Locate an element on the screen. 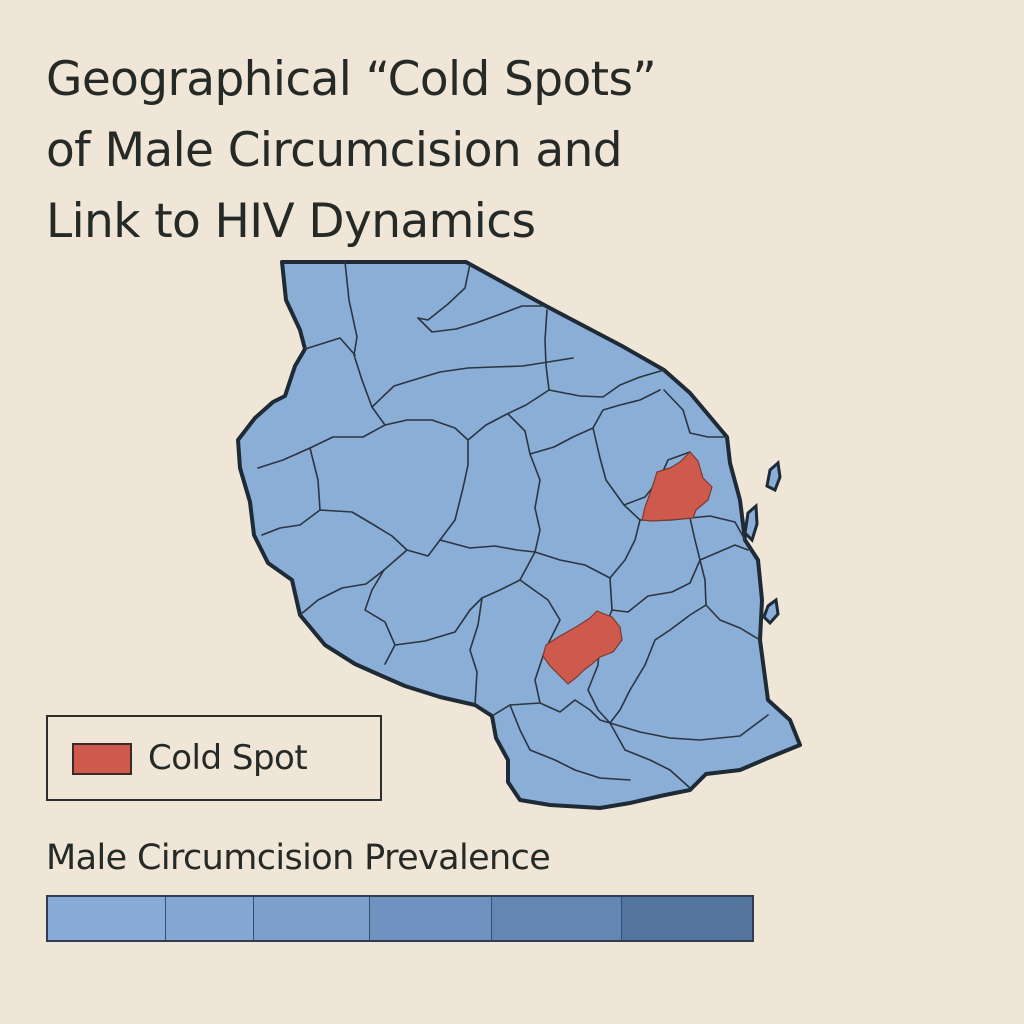  cold-spot-north is located at coordinates (677, 486).